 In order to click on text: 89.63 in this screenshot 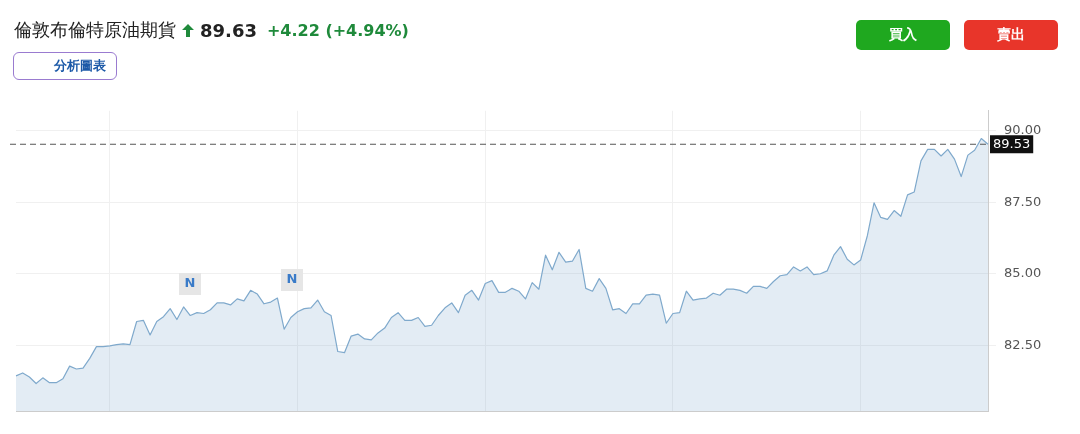, I will do `click(228, 30)`.